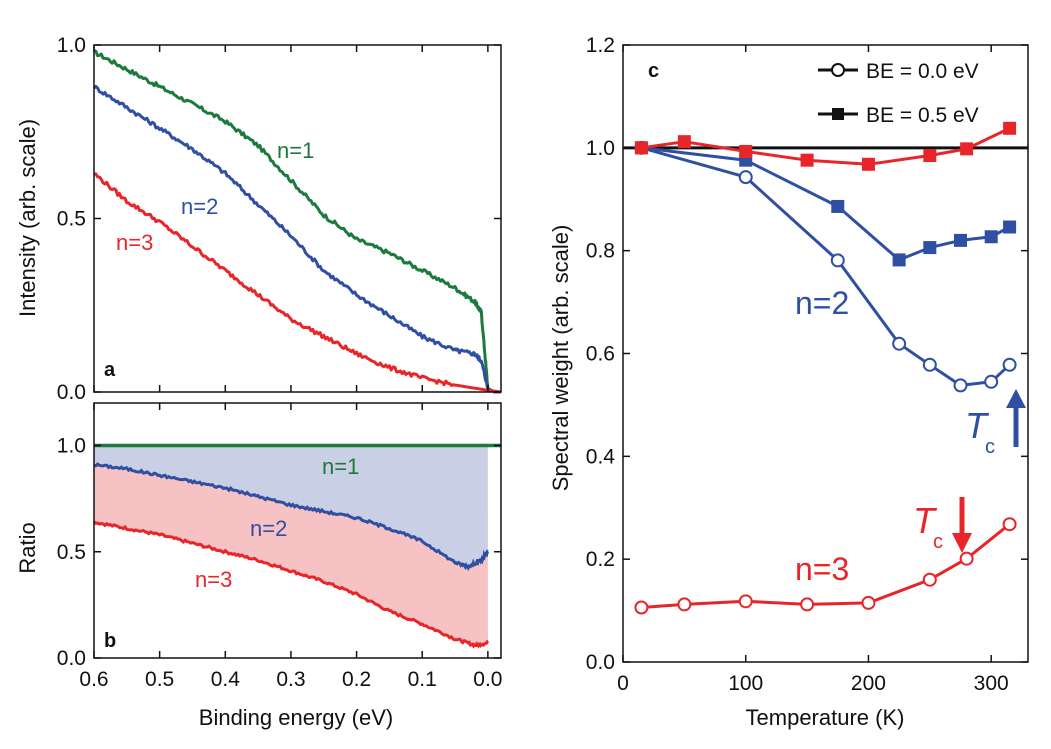 This screenshot has width=1051, height=749. Describe the element at coordinates (27, 218) in the screenshot. I see `panel-a-ylabel: Intensity (arb. scale)` at that location.